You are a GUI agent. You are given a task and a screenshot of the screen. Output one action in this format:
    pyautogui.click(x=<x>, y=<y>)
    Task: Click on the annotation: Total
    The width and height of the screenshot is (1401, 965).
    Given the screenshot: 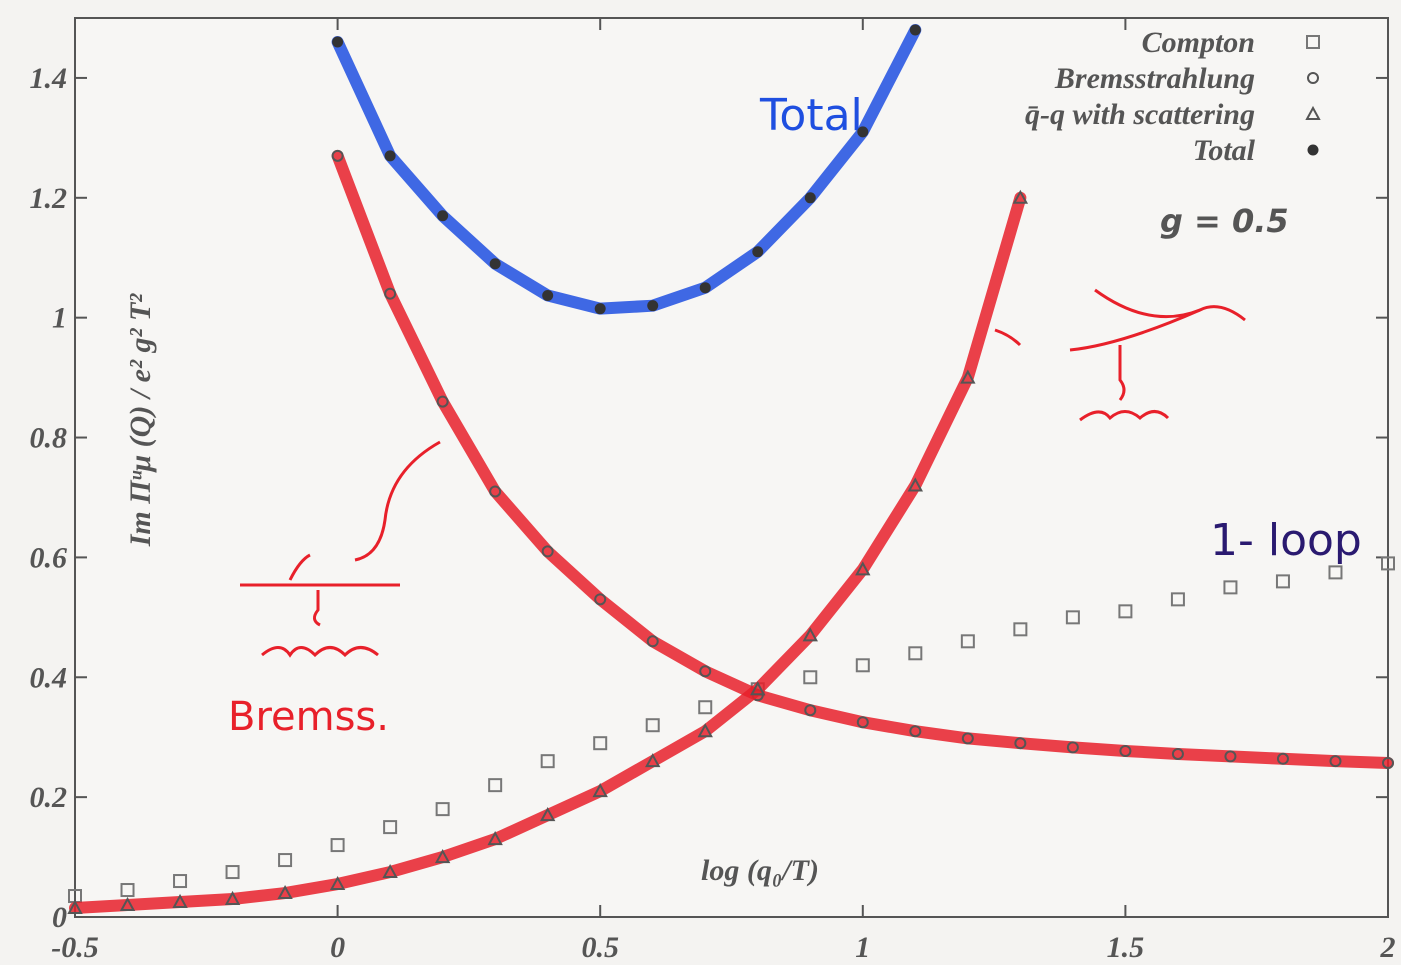 What is the action you would take?
    pyautogui.click(x=811, y=115)
    